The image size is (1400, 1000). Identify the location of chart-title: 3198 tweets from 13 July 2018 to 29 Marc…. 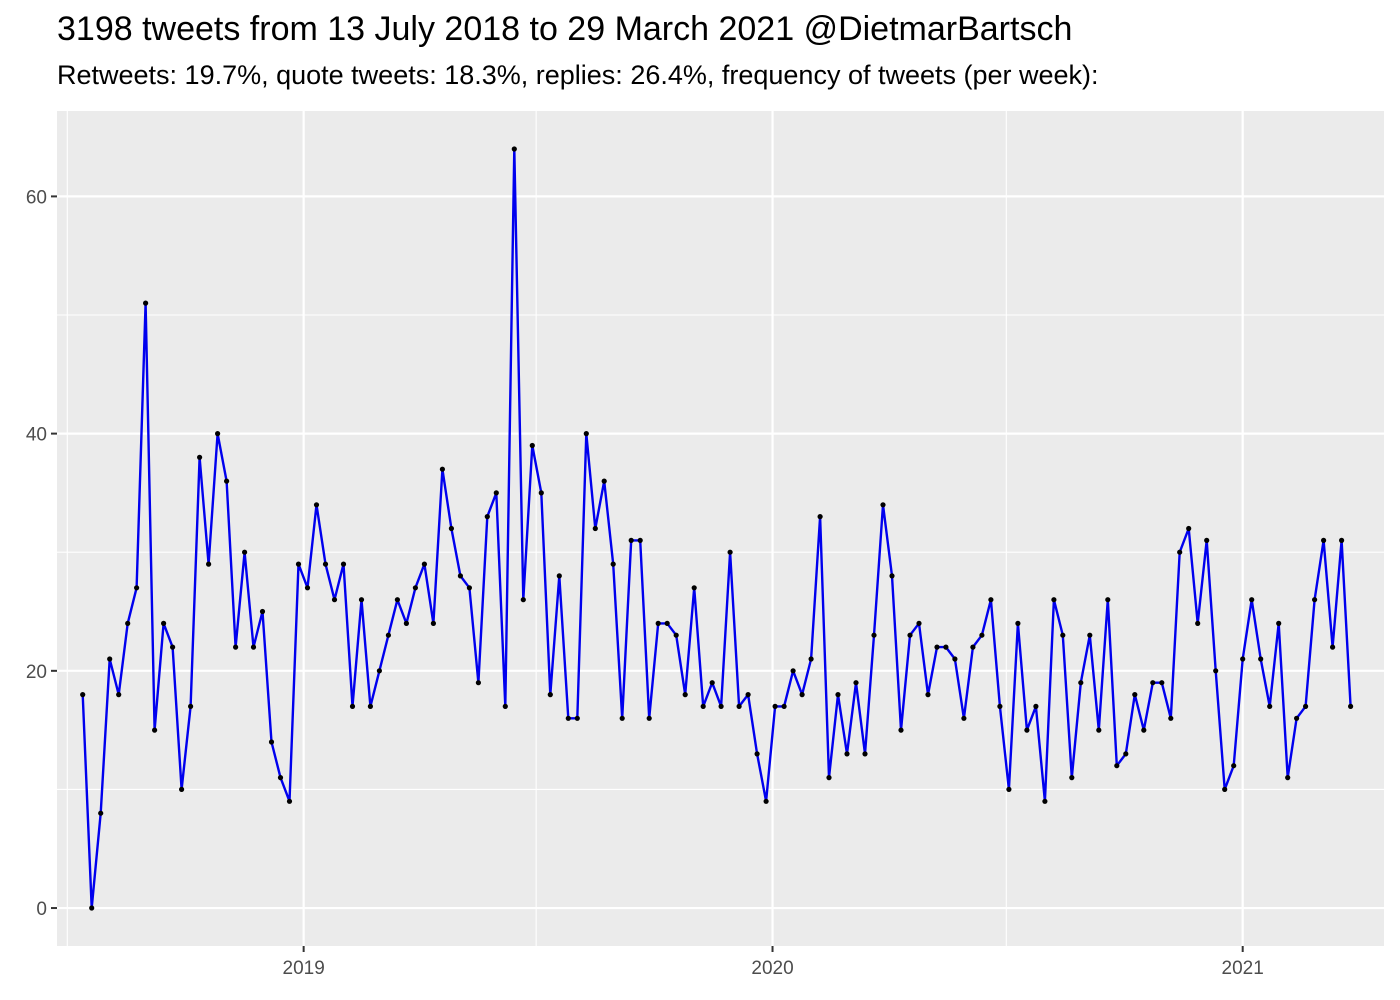
(565, 29).